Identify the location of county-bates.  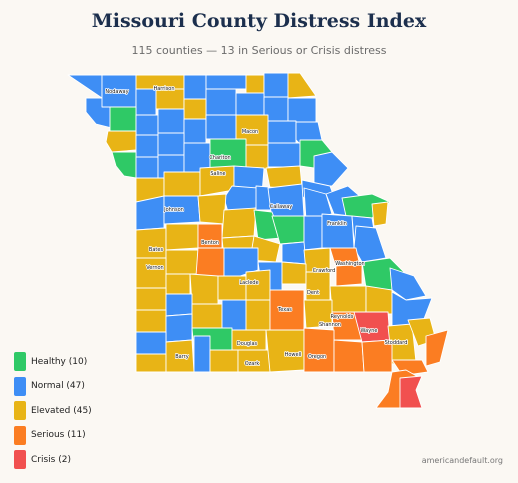
(151, 243).